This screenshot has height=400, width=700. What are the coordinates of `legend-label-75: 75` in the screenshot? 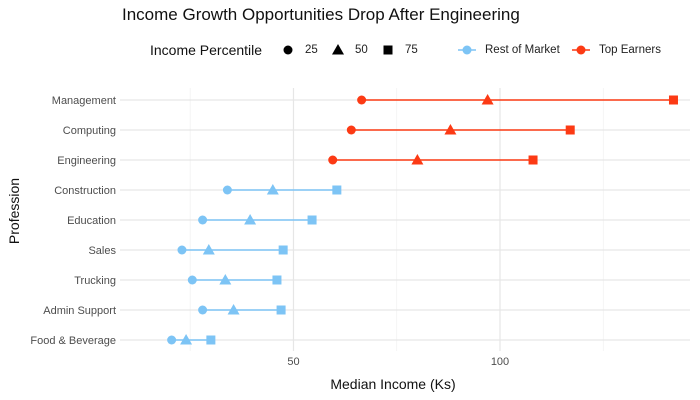 It's located at (411, 50).